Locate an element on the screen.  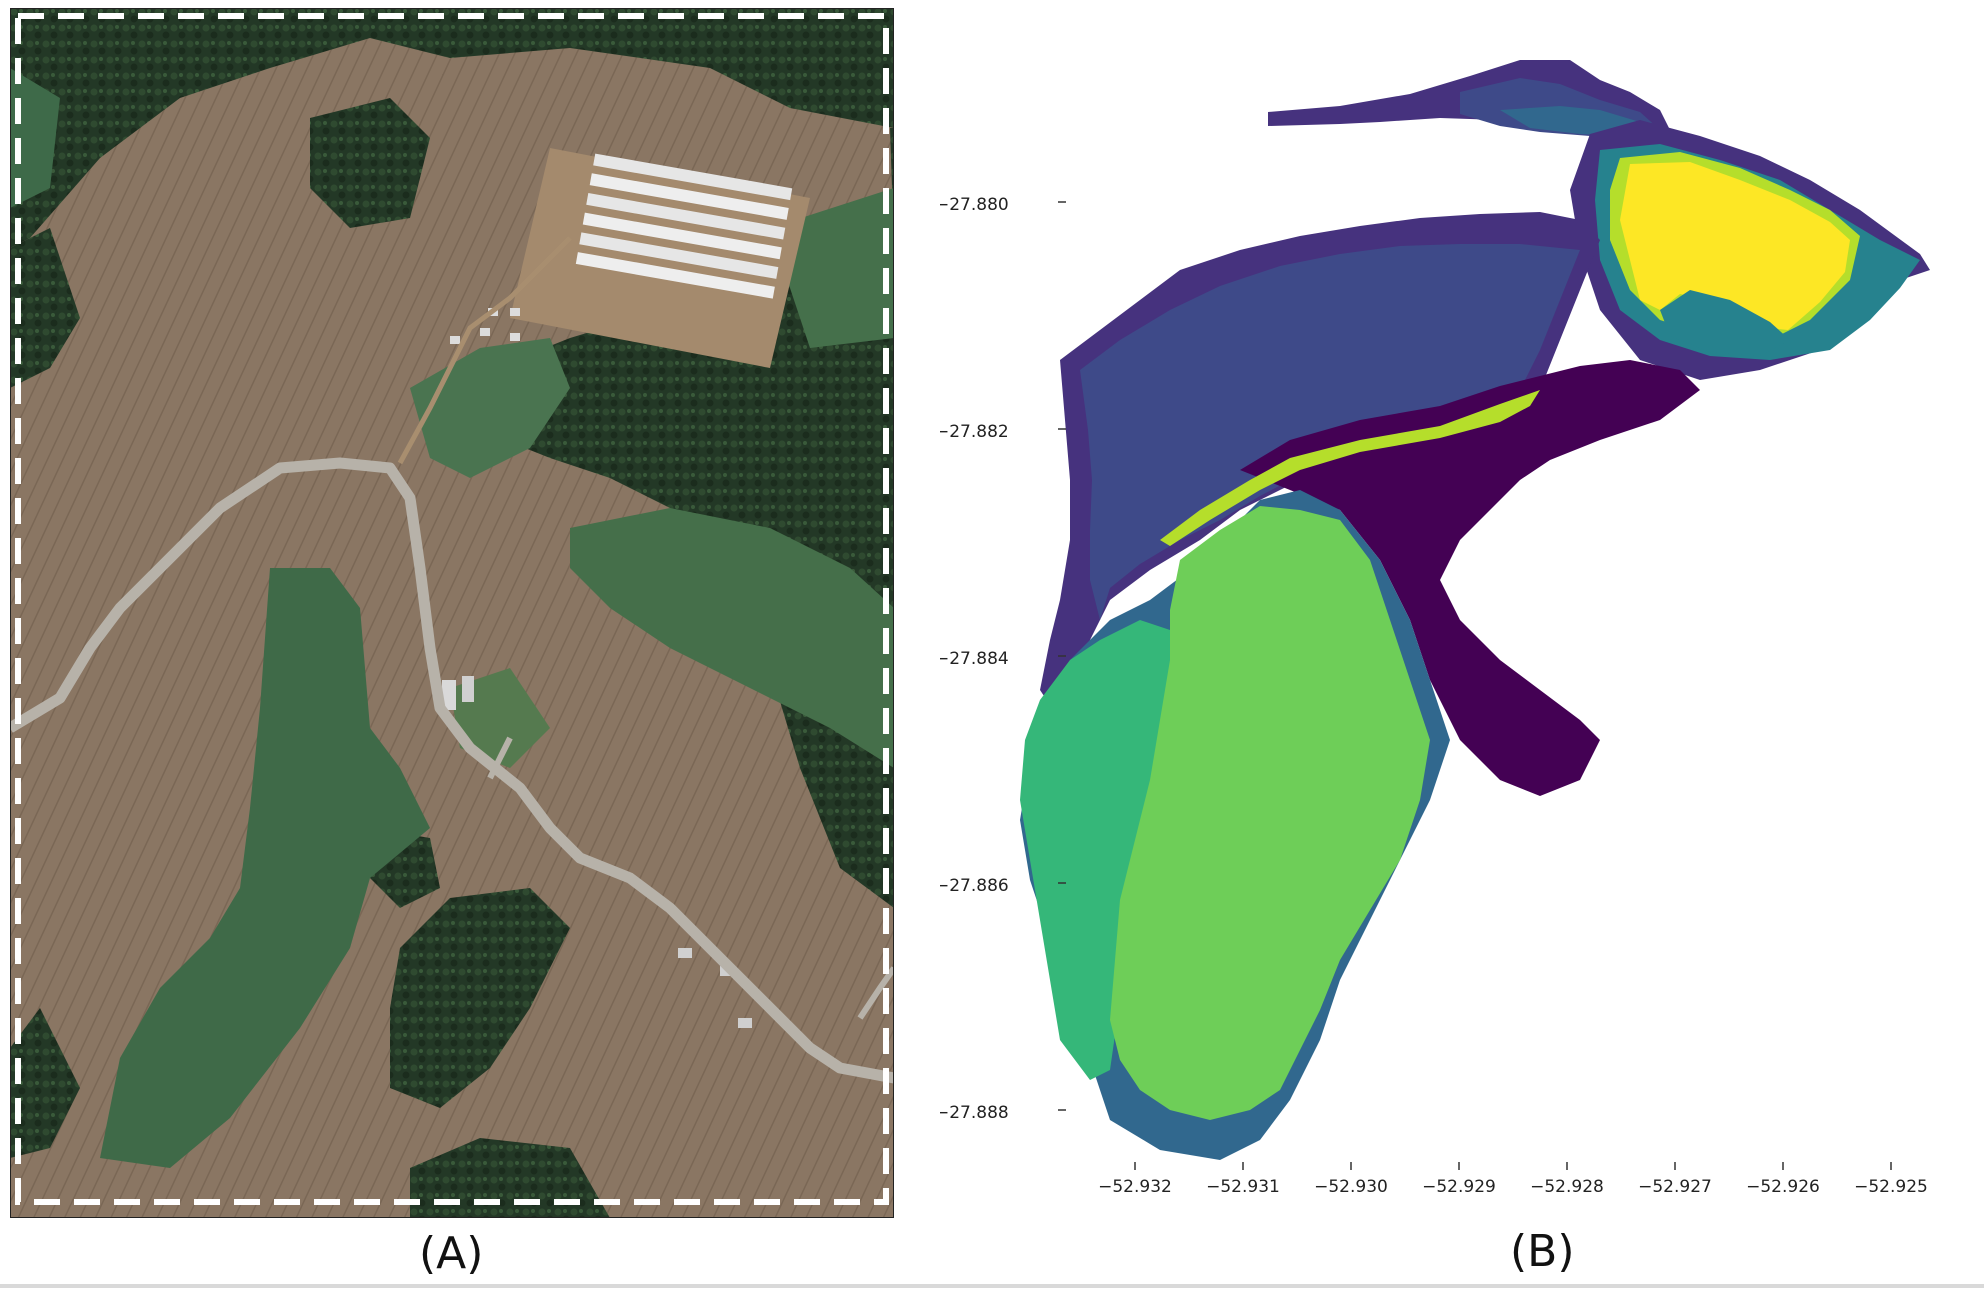
x-tick-label: −52.929 is located at coordinates (1459, 1187).